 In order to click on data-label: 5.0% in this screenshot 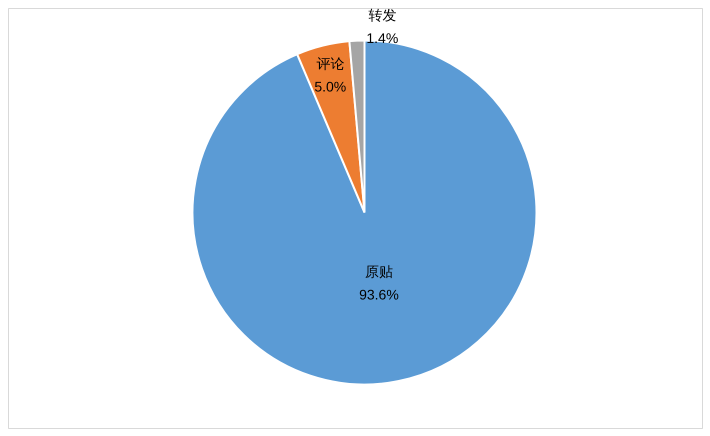, I will do `click(330, 86)`.